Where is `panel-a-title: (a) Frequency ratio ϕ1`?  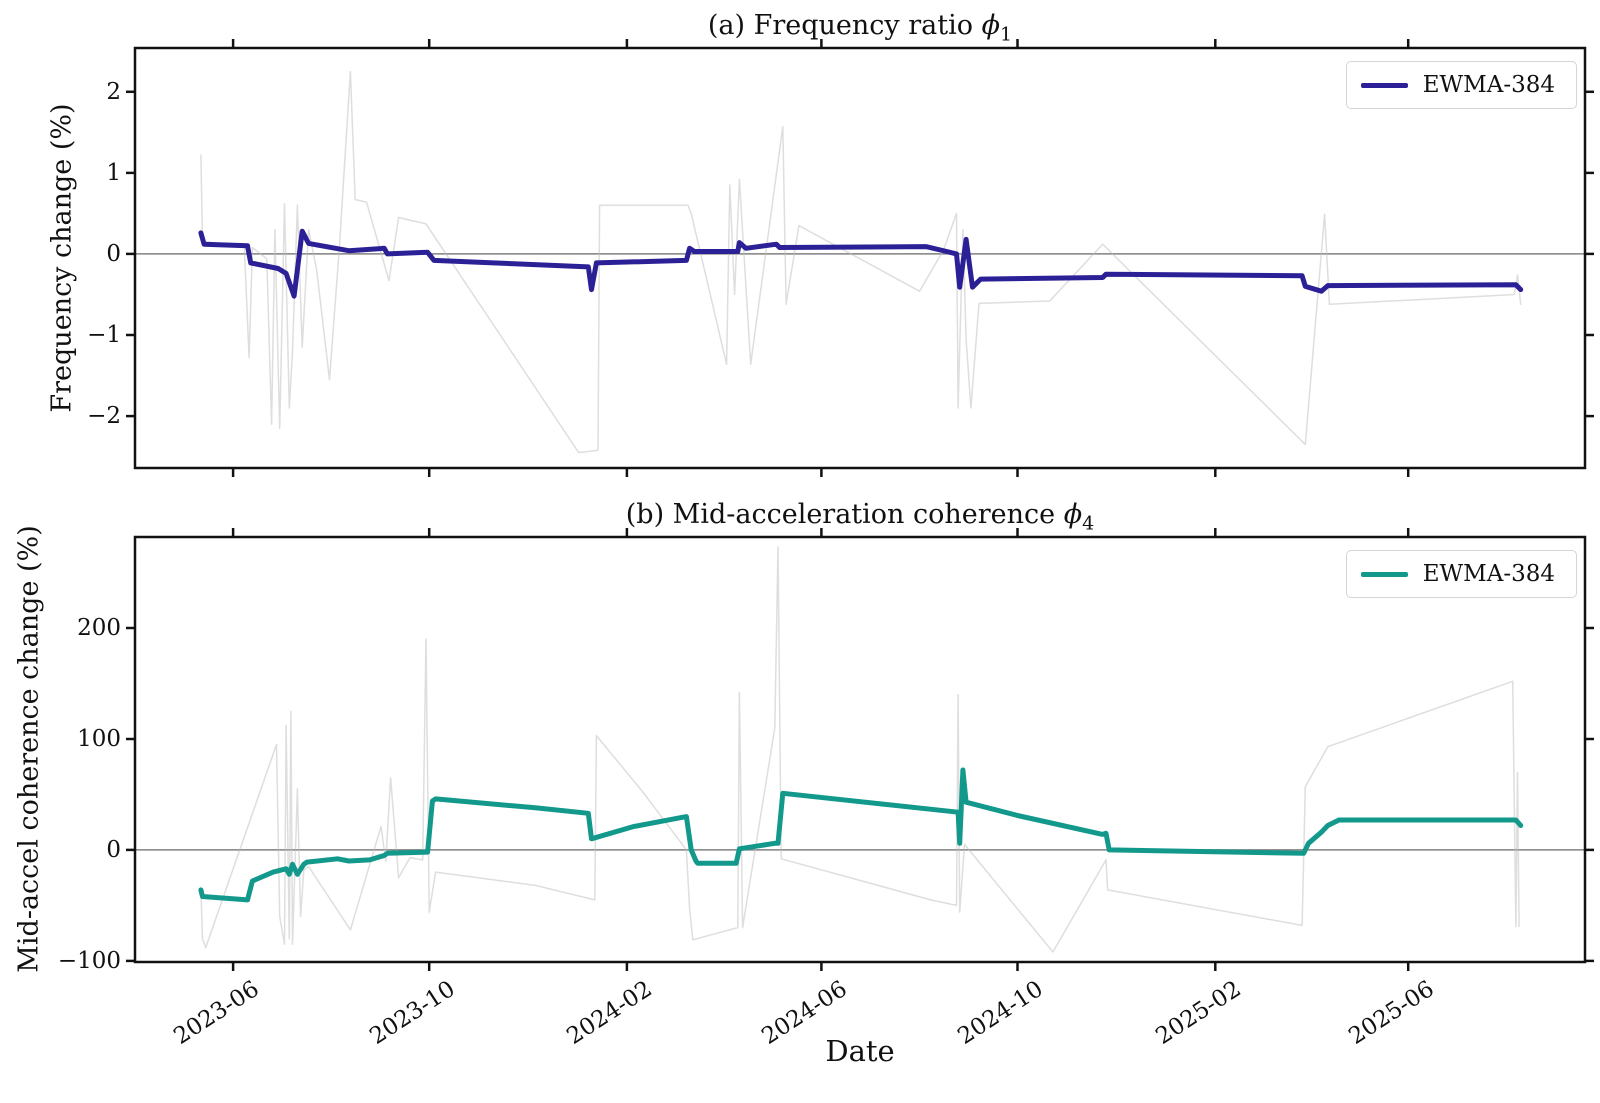
panel-a-title: (a) Frequency ratio ϕ1 is located at coordinates (860, 27).